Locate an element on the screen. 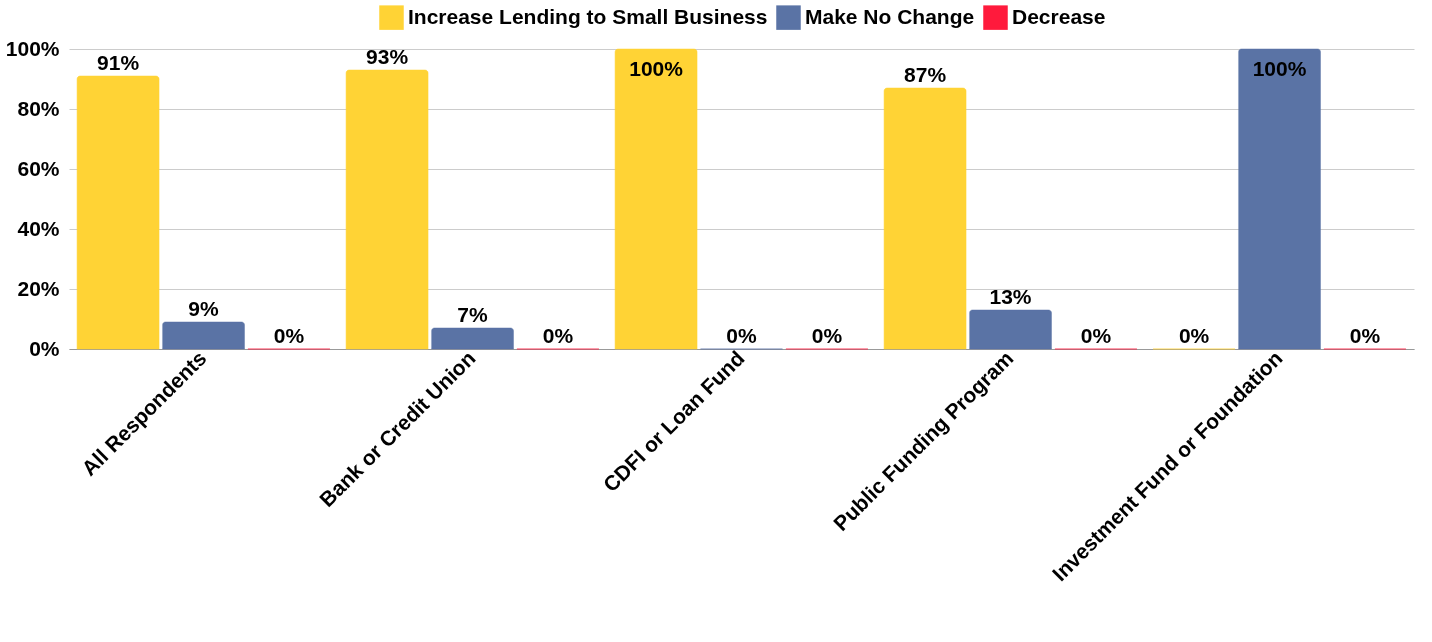 This screenshot has height=642, width=1432. legend-label: Increase Lending to Small Business is located at coordinates (588, 16).